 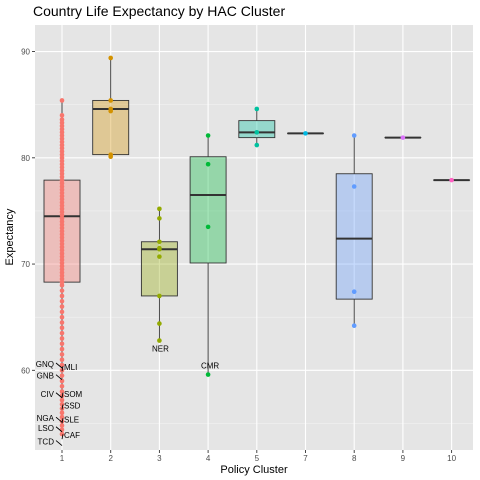 What do you see at coordinates (403, 458) in the screenshot?
I see `x-tick-label: 9` at bounding box center [403, 458].